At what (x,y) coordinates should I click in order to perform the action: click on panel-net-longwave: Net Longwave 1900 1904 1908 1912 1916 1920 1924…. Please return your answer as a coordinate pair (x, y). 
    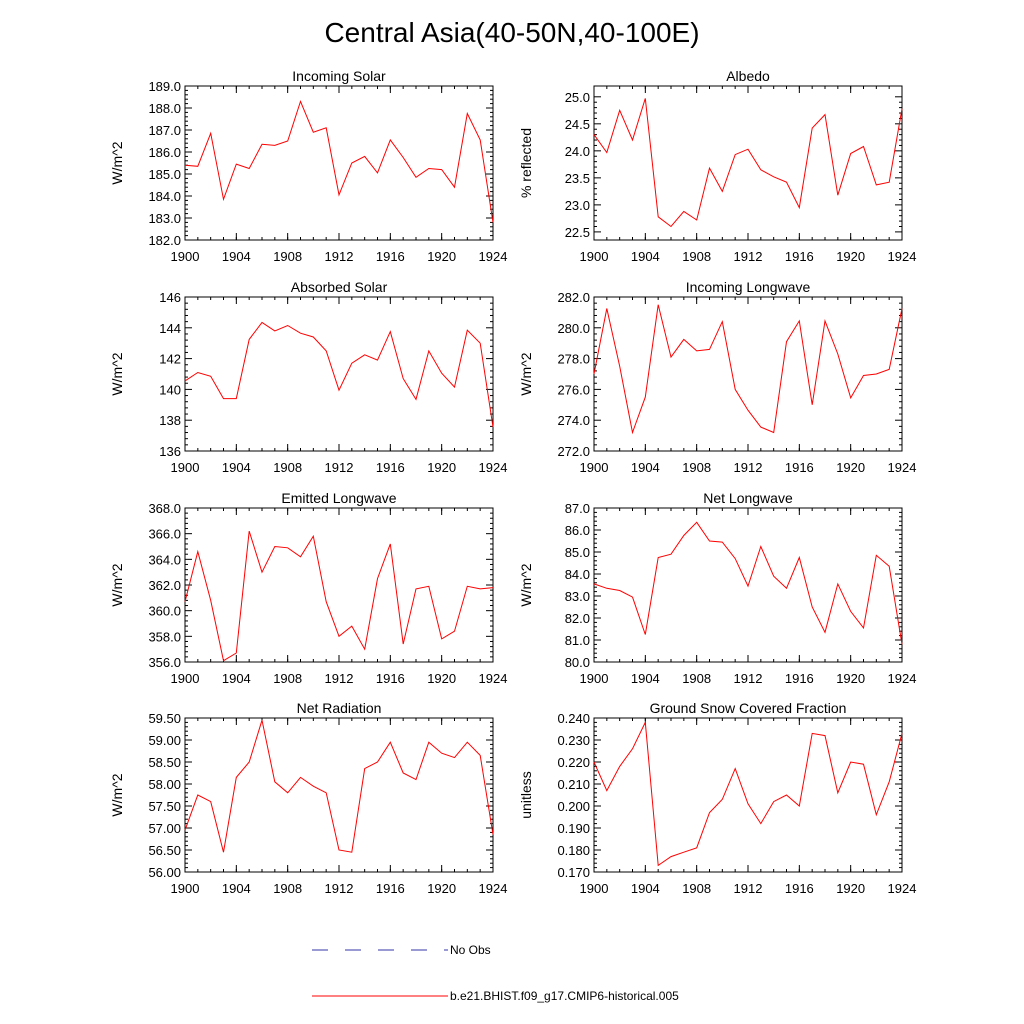
    Looking at the image, I should click on (717, 588).